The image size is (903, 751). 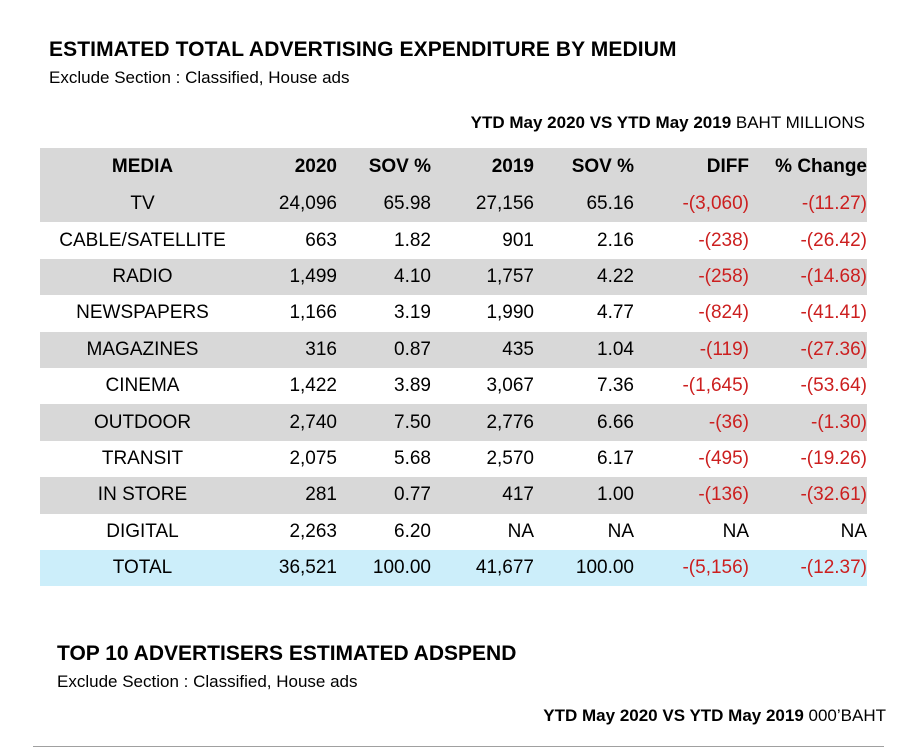 What do you see at coordinates (833, 495) in the screenshot?
I see `cell-pct-change: -(32.61)` at bounding box center [833, 495].